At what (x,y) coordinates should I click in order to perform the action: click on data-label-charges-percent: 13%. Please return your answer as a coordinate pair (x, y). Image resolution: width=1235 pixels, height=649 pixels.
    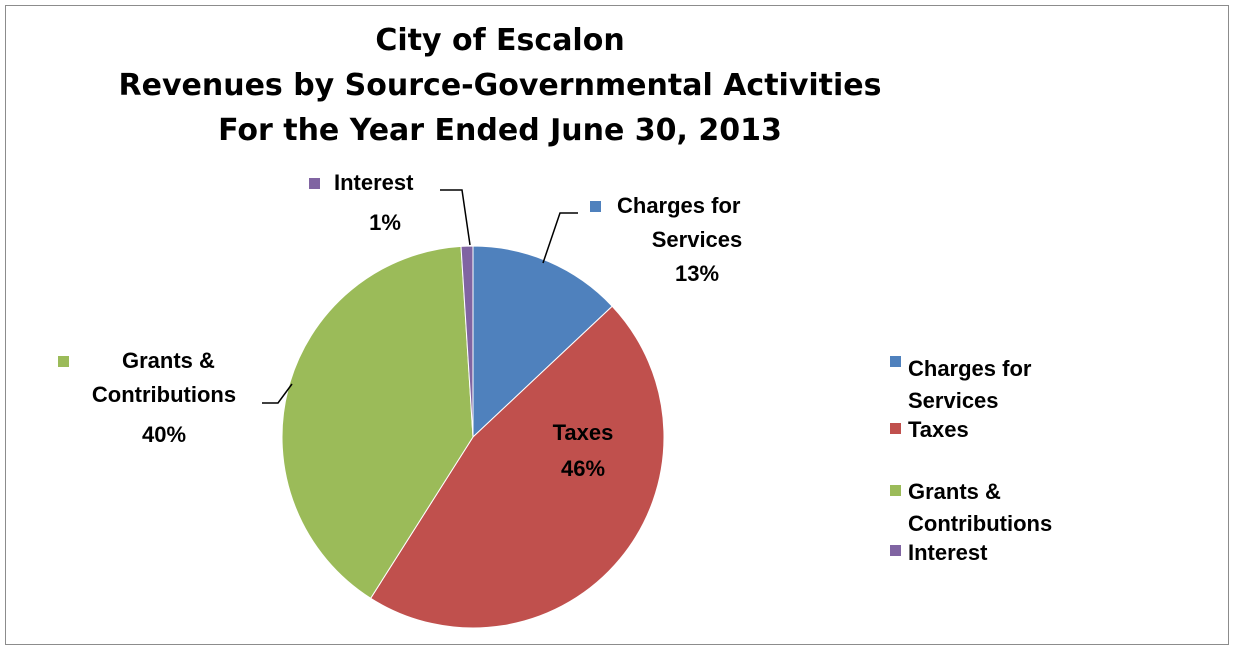
    Looking at the image, I should click on (697, 273).